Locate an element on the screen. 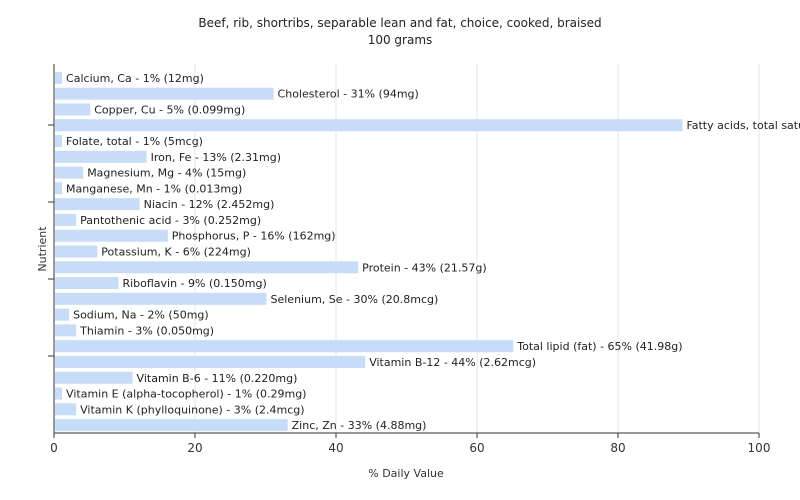 The height and width of the screenshot is (500, 800). bar-label-18: Vitamin B-12 - 44% (2.62mcg) is located at coordinates (452, 362).